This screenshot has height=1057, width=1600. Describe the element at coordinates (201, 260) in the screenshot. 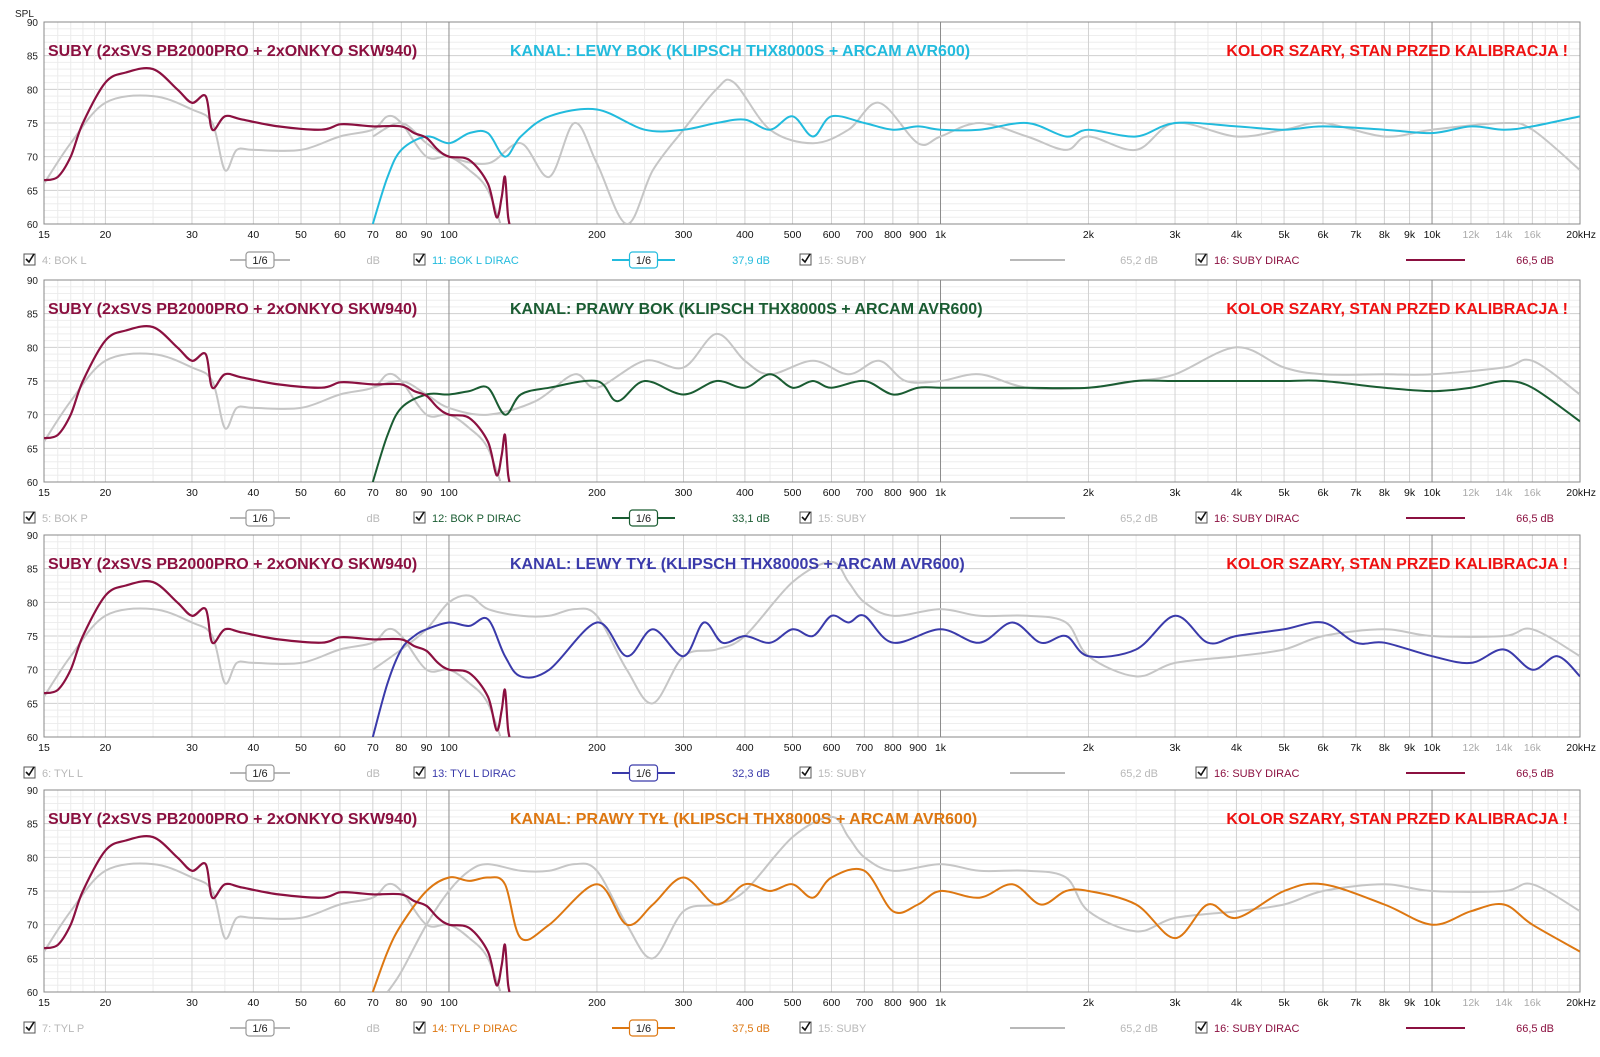

I see `legend-item-1: 4: BOK L 1/6 dB` at that location.